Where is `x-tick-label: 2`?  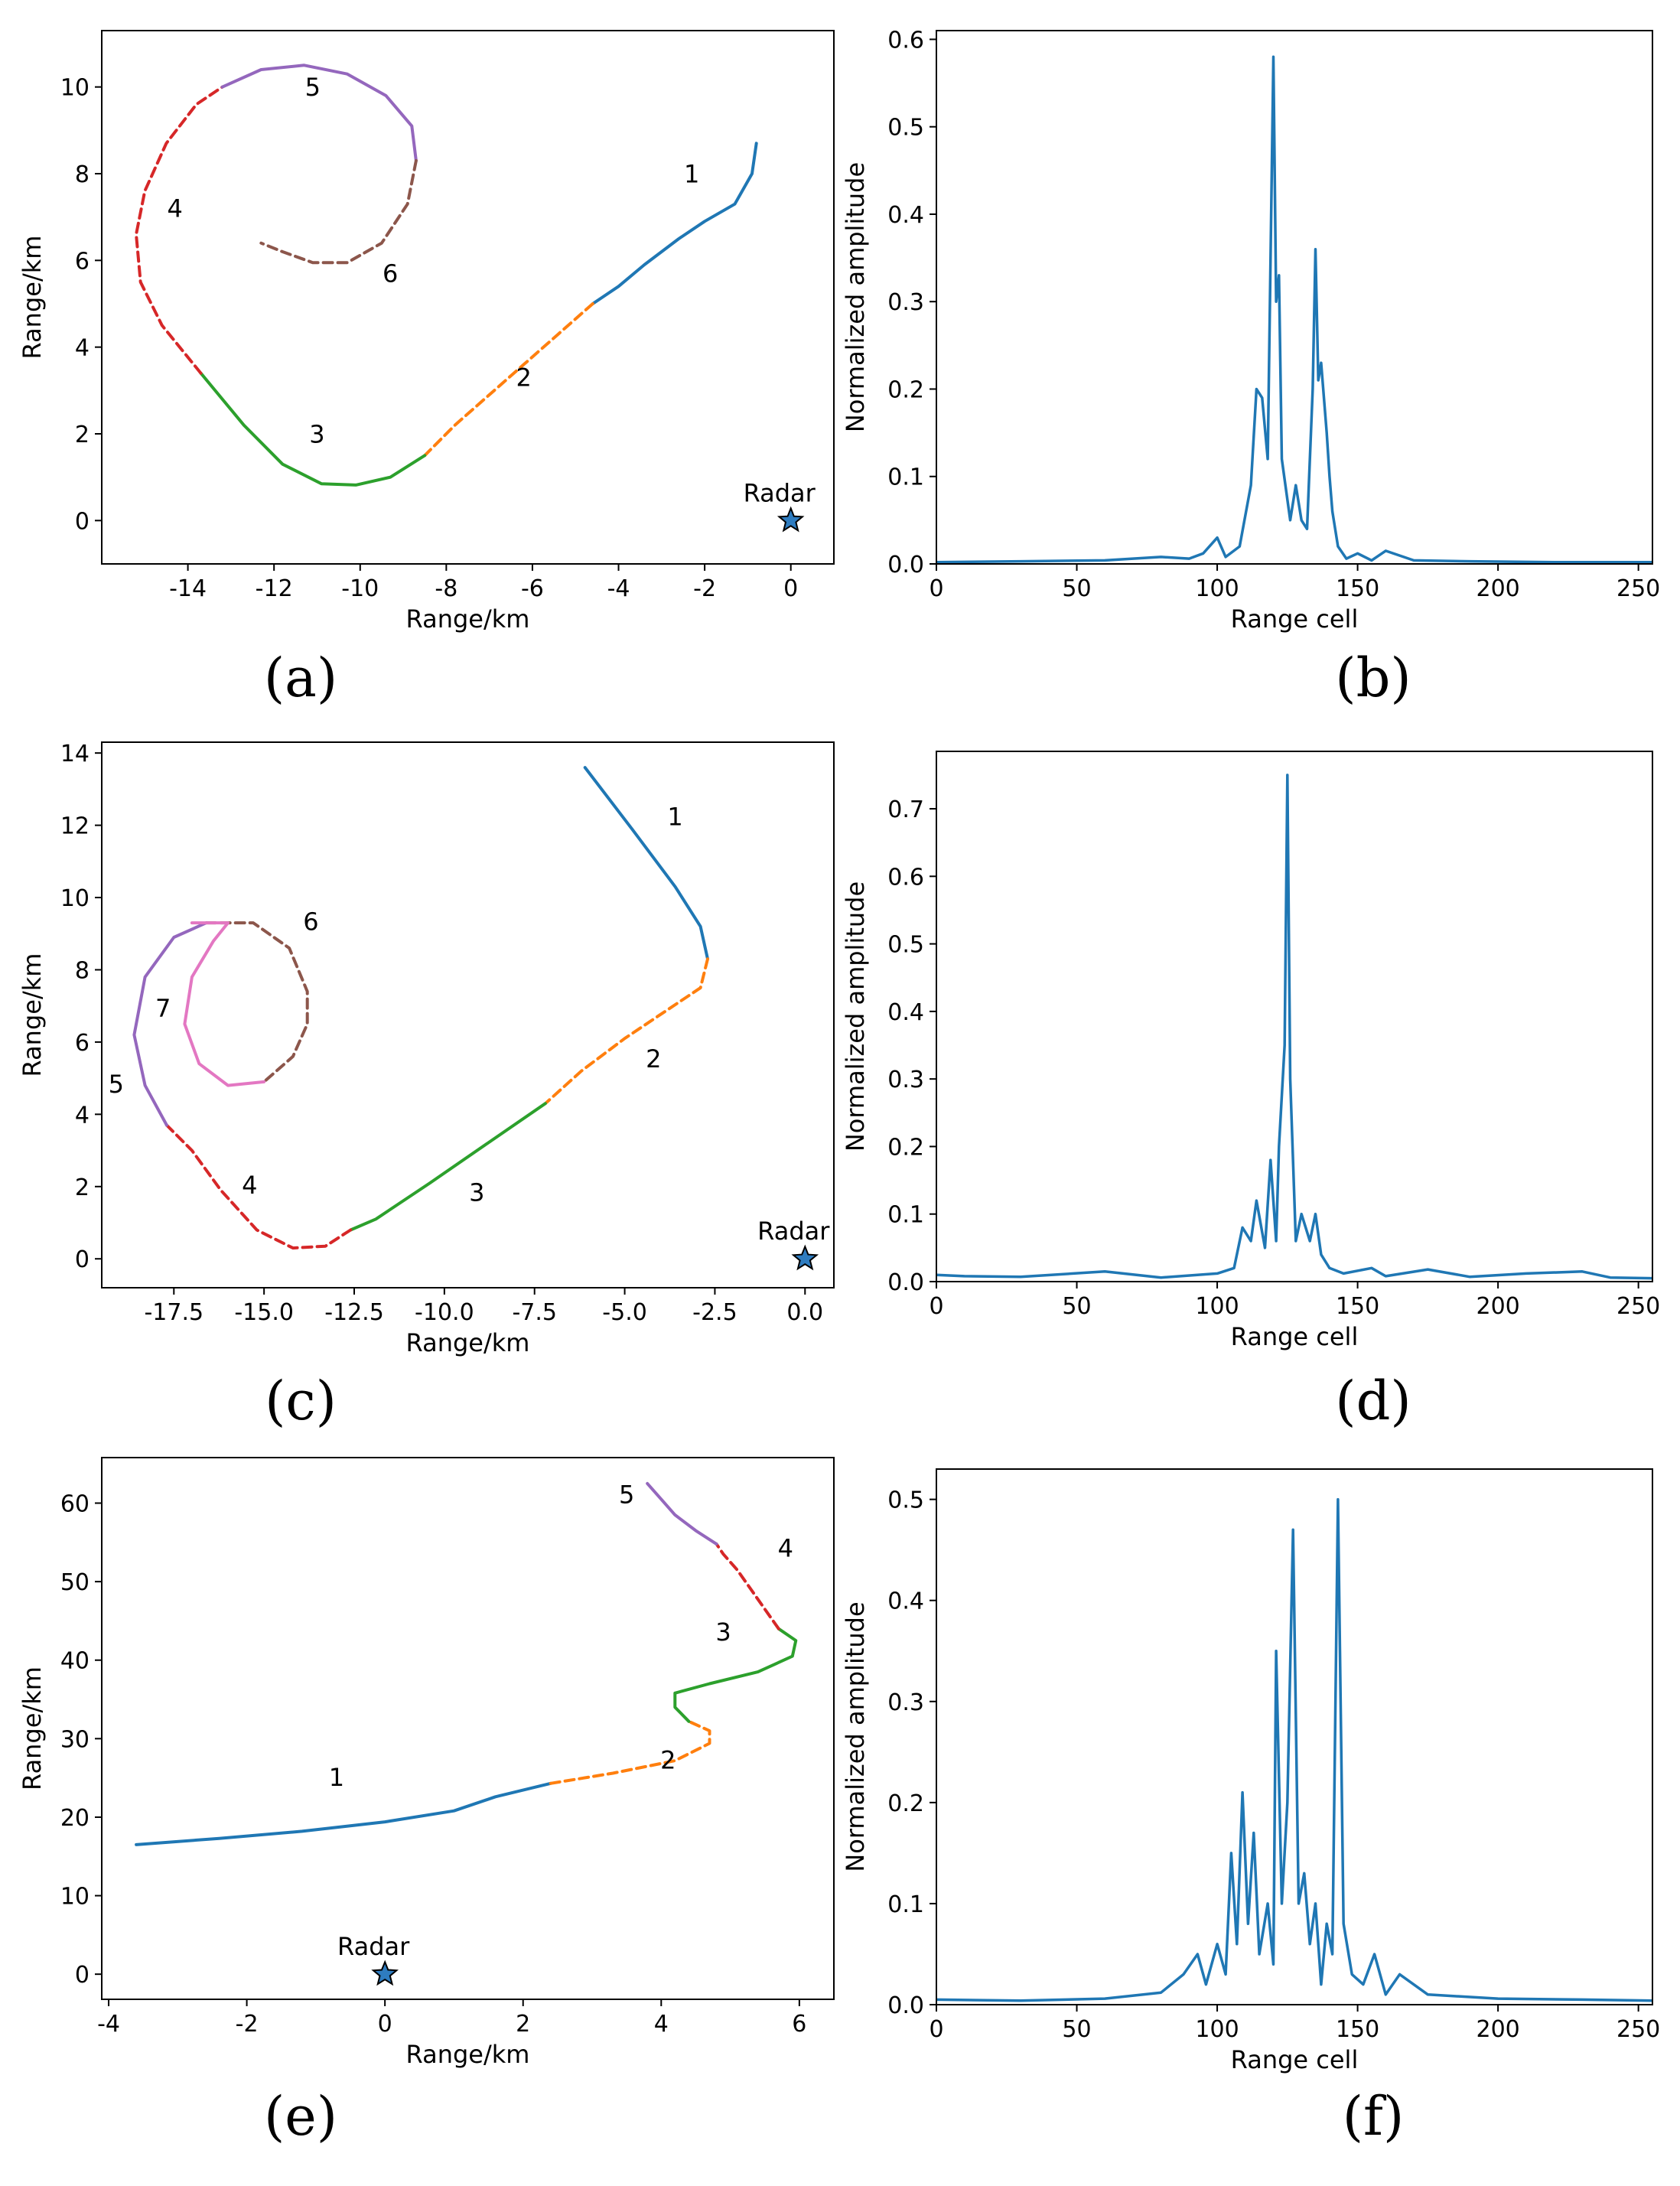 x-tick-label: 2 is located at coordinates (523, 2025).